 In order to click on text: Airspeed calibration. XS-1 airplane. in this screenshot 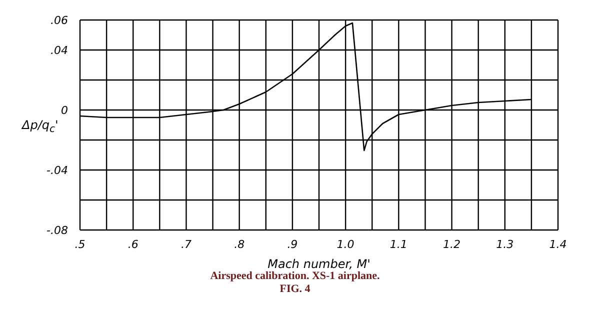, I will do `click(295, 276)`.